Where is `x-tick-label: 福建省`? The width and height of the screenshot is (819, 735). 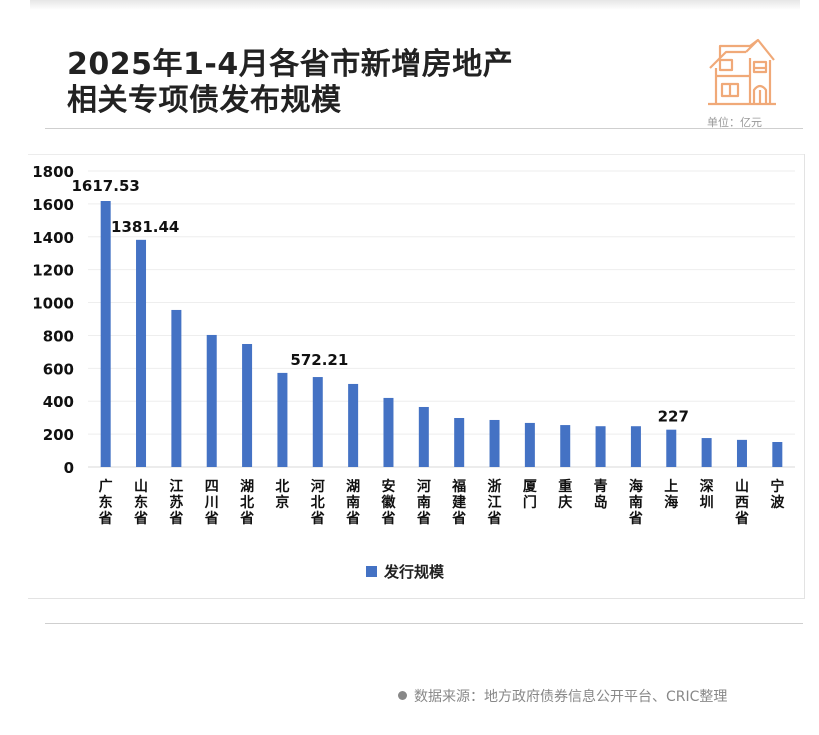 x-tick-label: 福建省 is located at coordinates (458, 502).